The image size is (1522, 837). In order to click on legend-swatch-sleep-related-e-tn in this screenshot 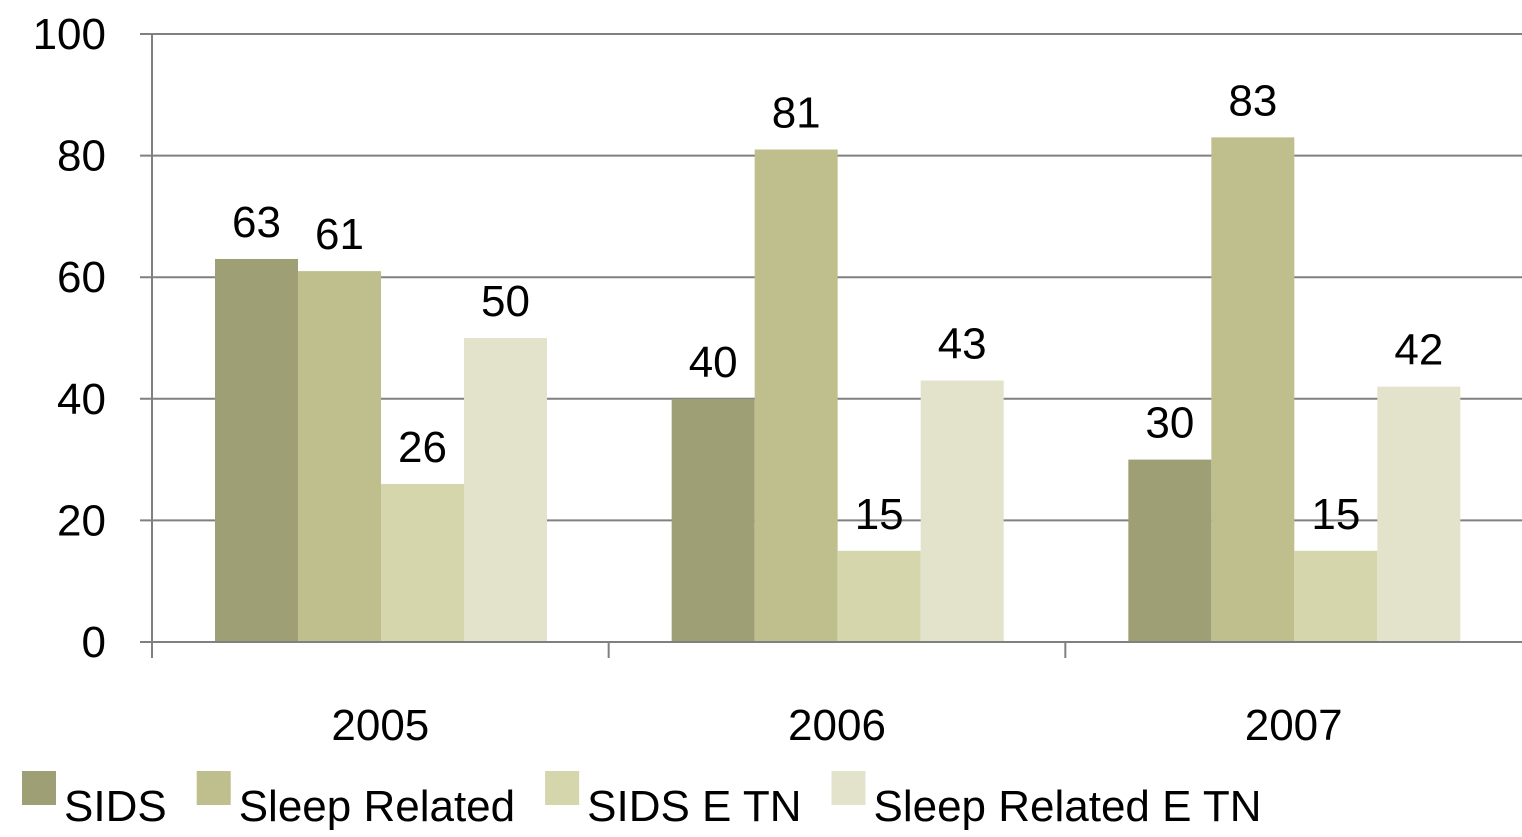, I will do `click(848, 788)`.